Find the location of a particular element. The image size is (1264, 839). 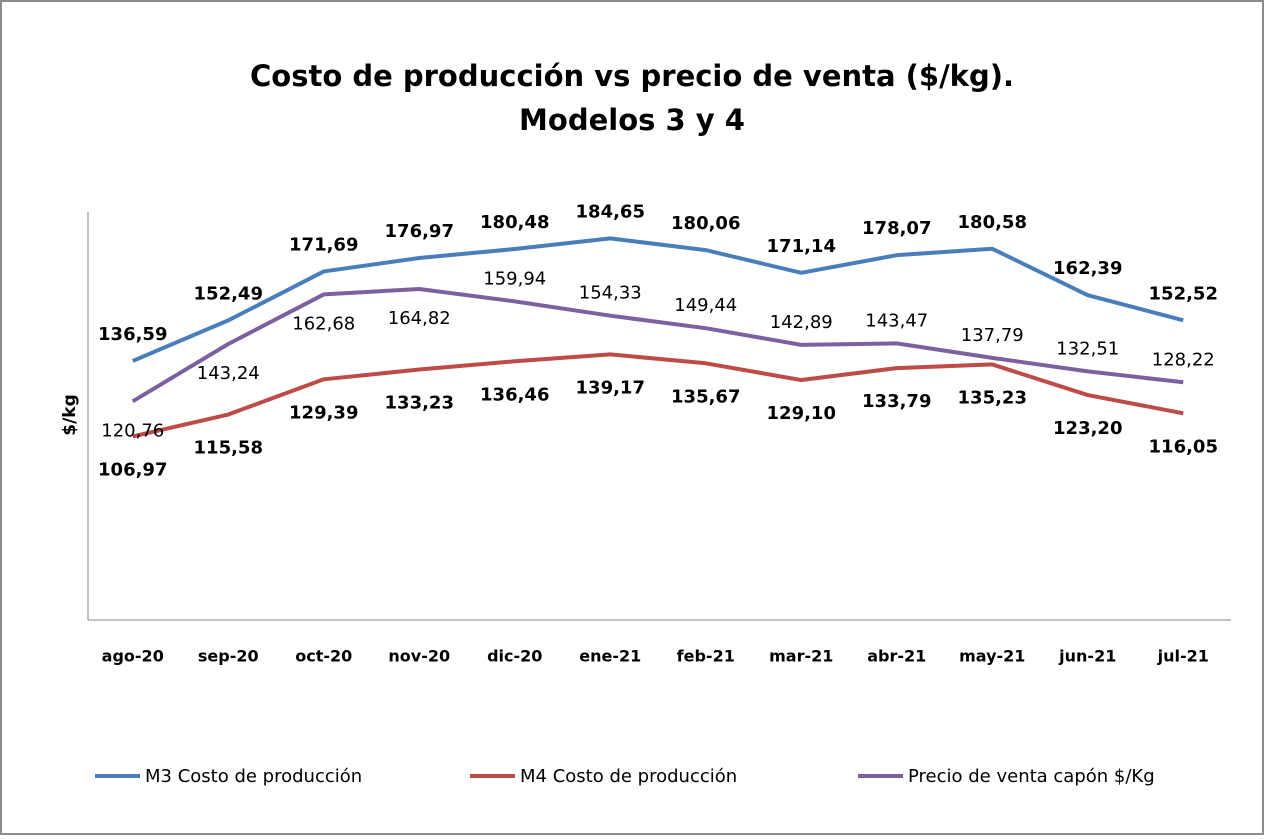

data-label: 139,17 is located at coordinates (610, 387).